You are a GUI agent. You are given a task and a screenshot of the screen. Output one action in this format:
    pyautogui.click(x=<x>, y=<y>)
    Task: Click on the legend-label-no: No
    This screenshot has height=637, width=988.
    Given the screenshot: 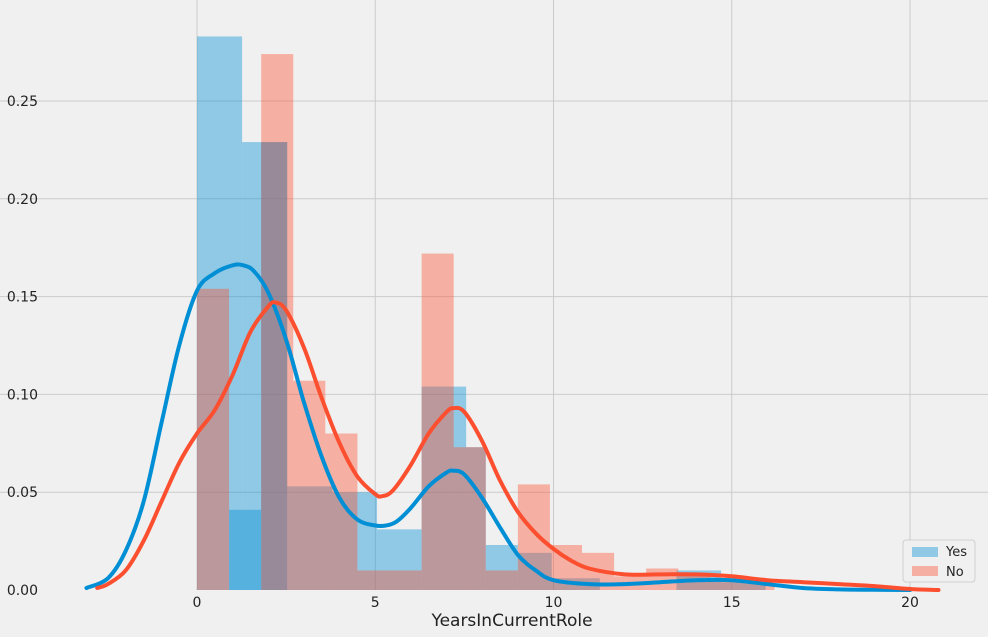 What is the action you would take?
    pyautogui.click(x=955, y=572)
    